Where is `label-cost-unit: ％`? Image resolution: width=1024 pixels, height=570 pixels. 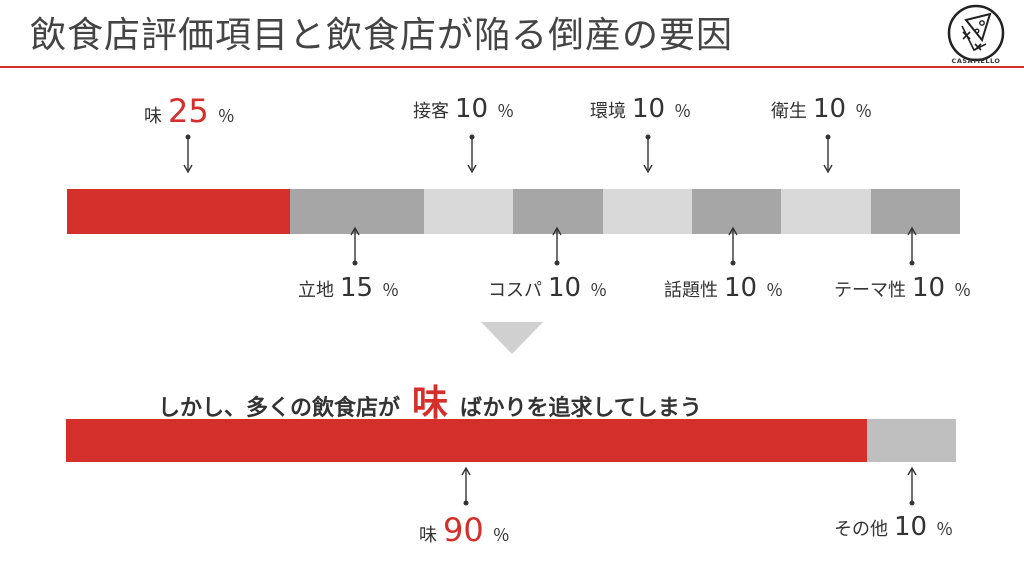
label-cost-unit: ％ is located at coordinates (599, 291).